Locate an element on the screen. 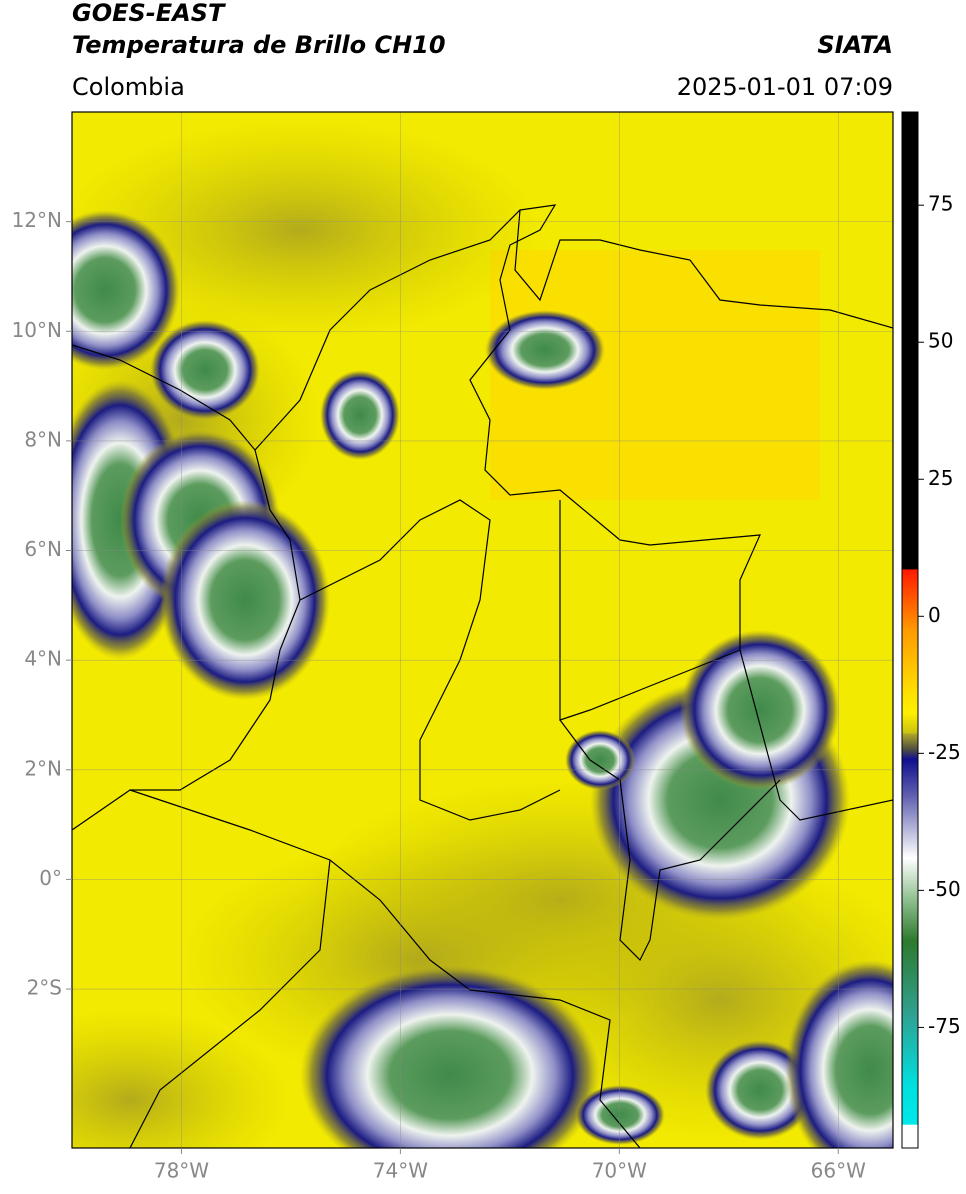 This screenshot has height=1194, width=966. colorbar-tick-label: -75 is located at coordinates (944, 1026).